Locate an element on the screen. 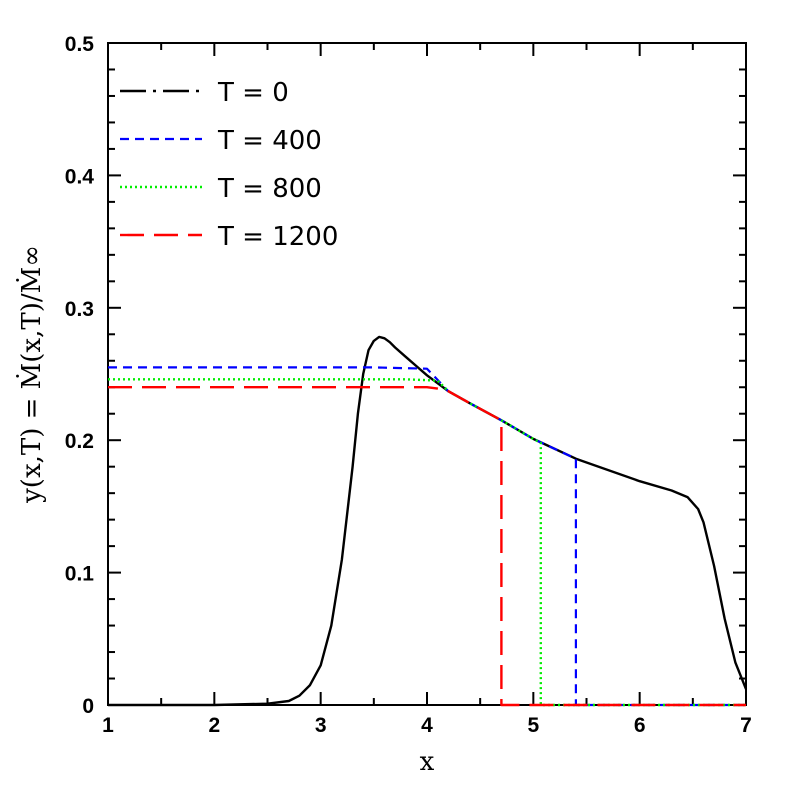  x-tick-label: 2 is located at coordinates (214, 725).